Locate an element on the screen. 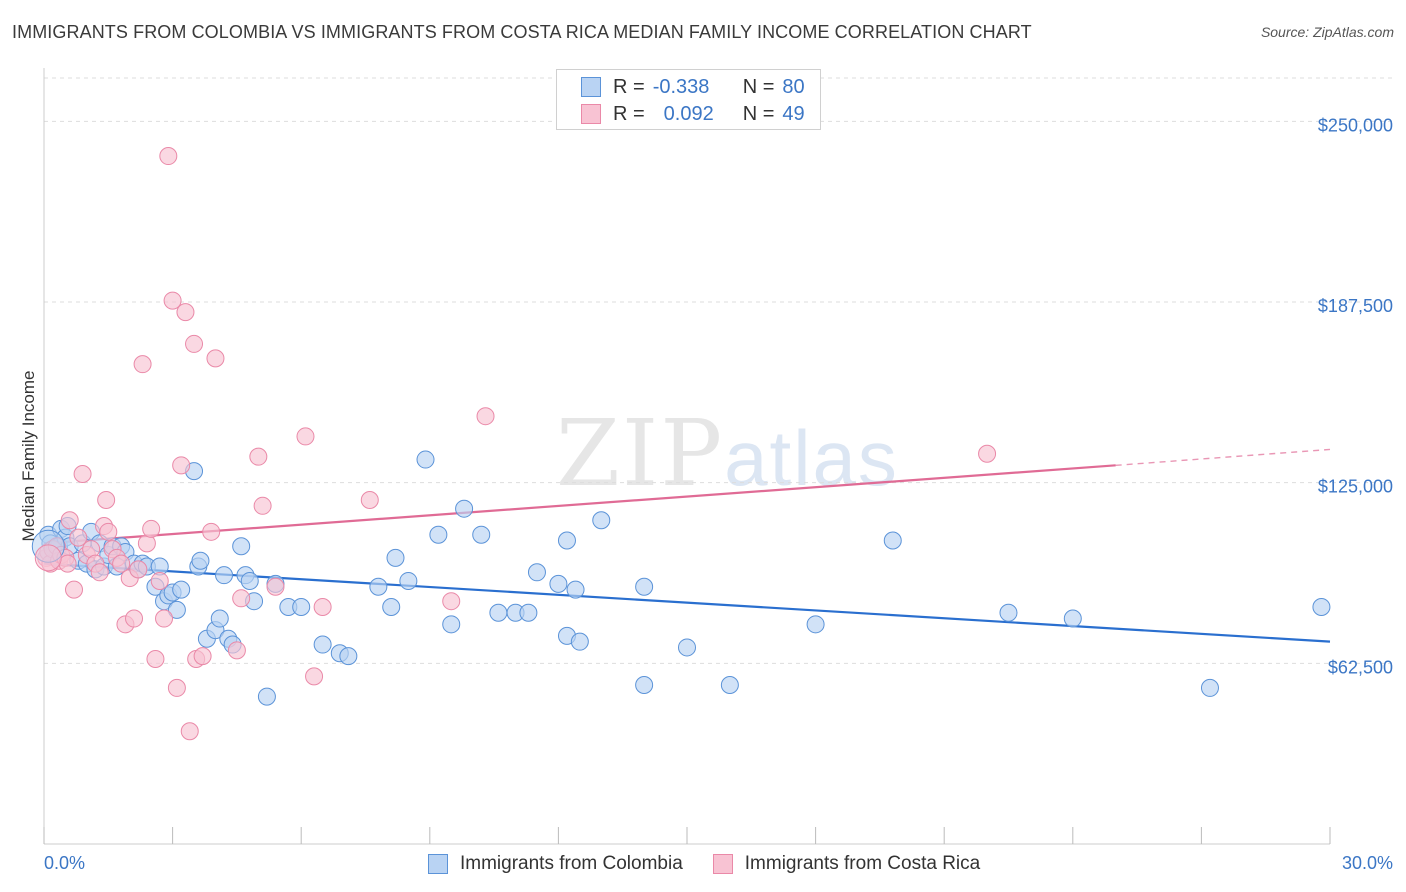 The image size is (1406, 892). watermark: ZIPatlas is located at coordinates (727, 453).